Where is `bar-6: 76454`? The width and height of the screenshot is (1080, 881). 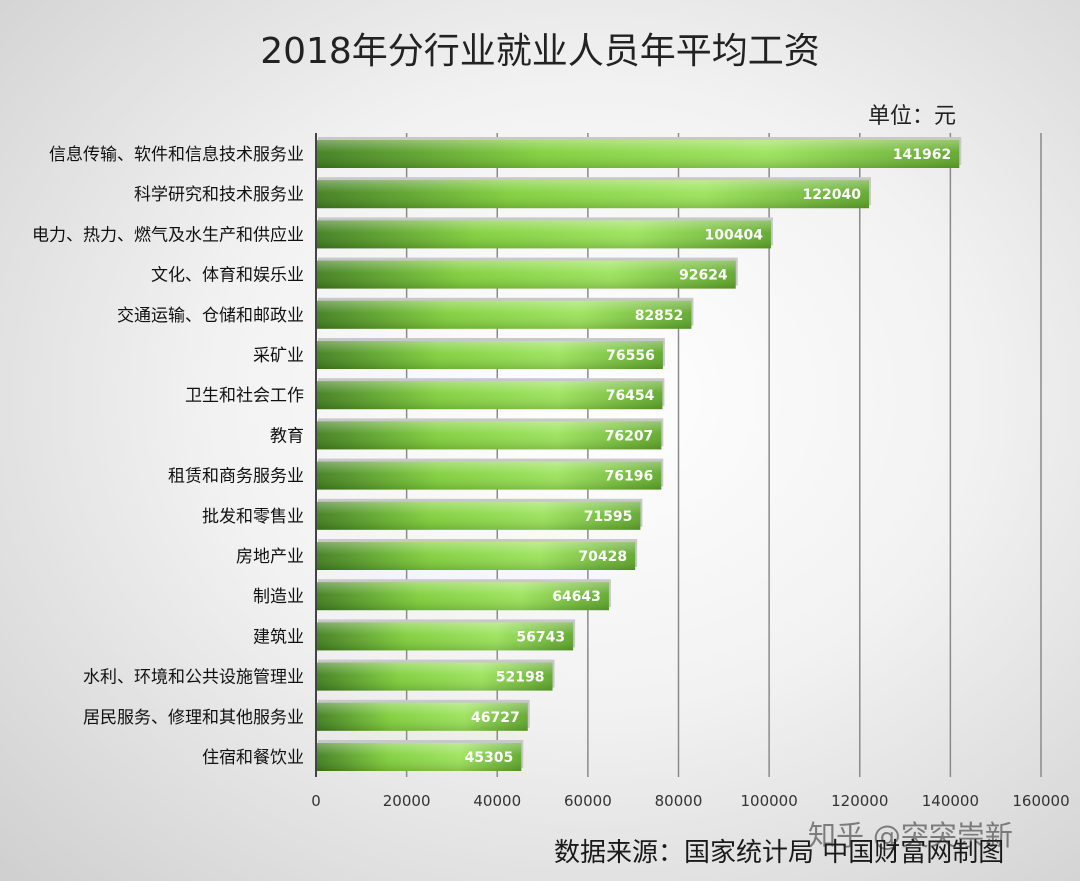 bar-6: 76454 is located at coordinates (490, 394).